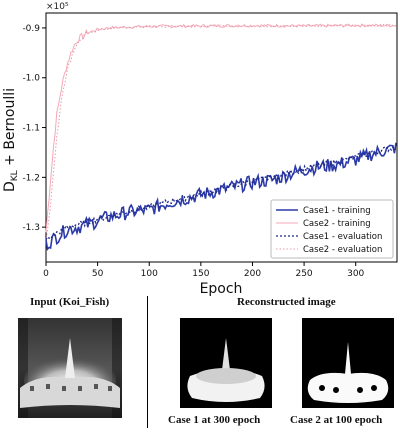  I want to click on x-axis-label: Epoch, so click(221, 289).